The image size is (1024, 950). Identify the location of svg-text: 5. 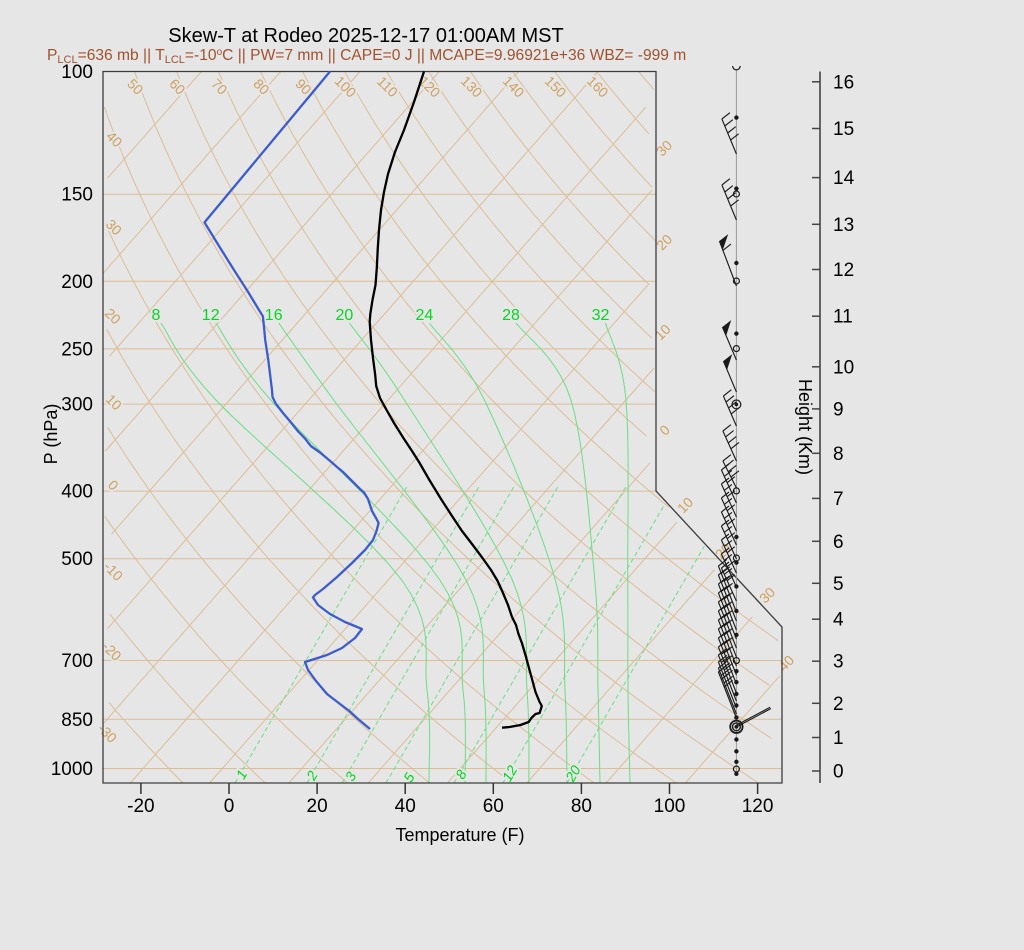
(838, 584).